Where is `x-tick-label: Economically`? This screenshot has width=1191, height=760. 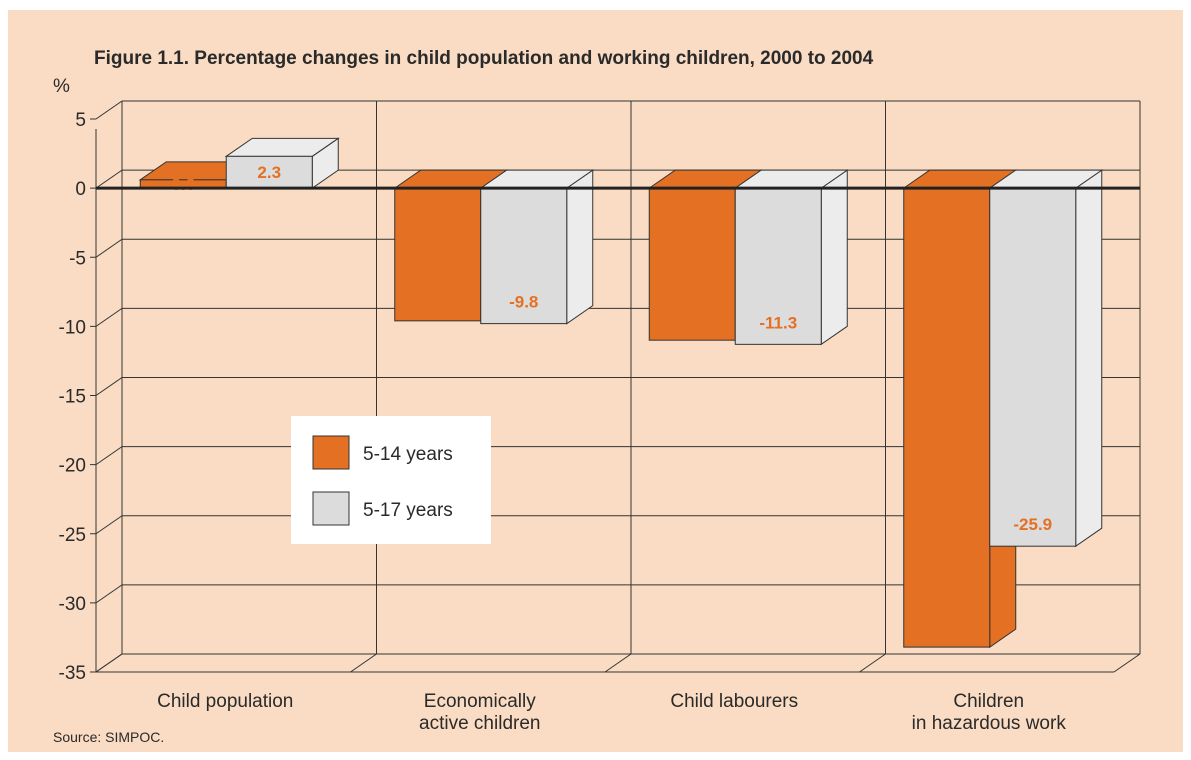
x-tick-label: Economically is located at coordinates (480, 701).